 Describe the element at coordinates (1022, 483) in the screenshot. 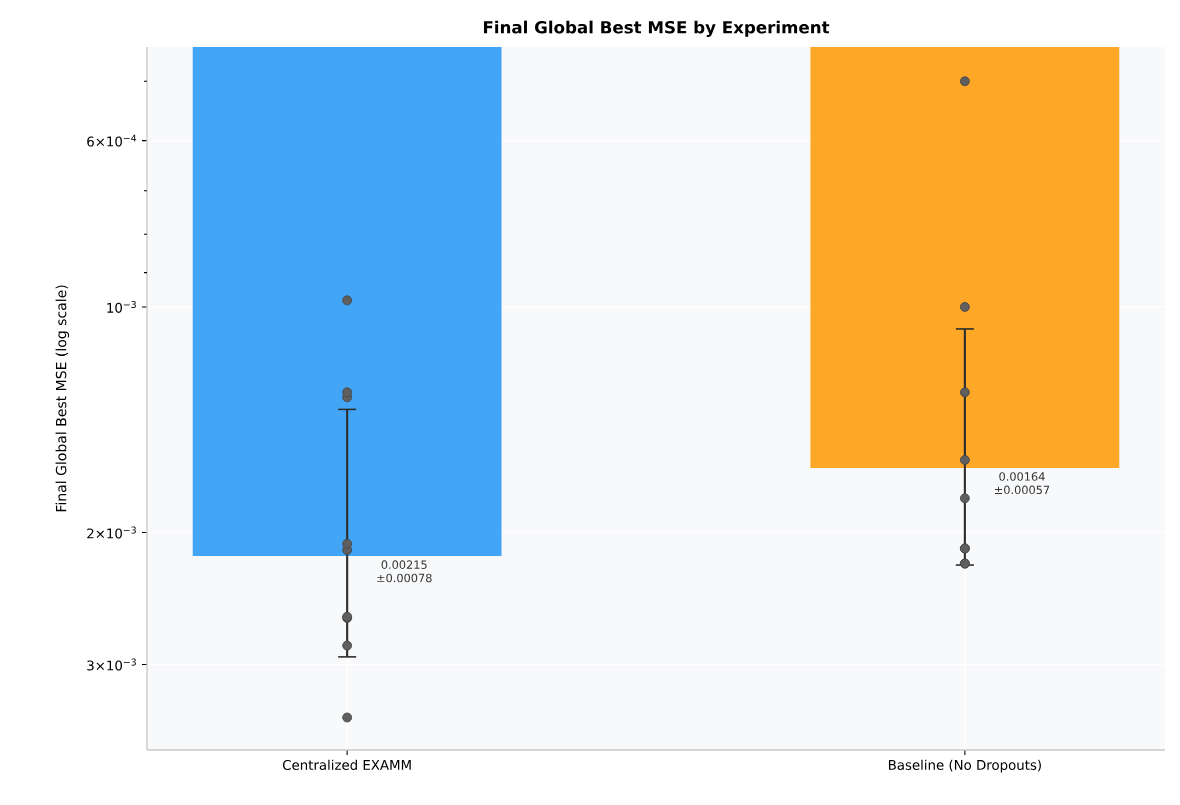

I see `data-label: 0.00164 ±0.00057` at that location.